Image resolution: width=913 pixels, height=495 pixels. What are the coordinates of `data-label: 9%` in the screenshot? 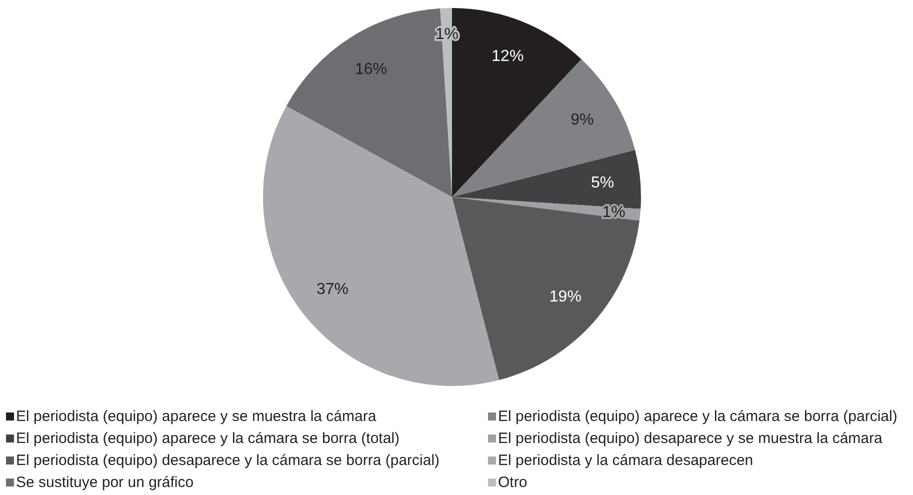 It's located at (582, 120).